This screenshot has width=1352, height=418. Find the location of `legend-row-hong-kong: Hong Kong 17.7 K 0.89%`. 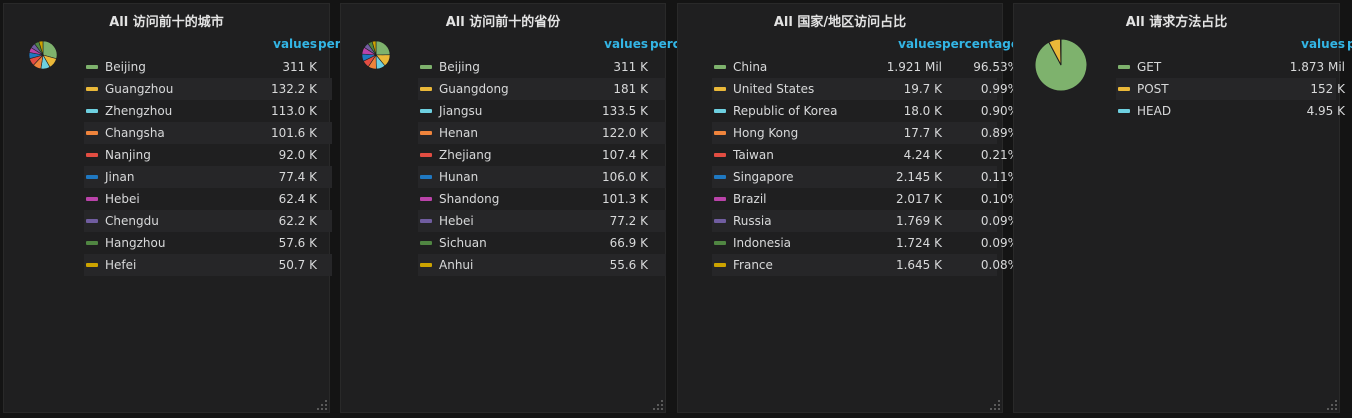

legend-row-hong-kong: Hong Kong 17.7 K 0.89% is located at coordinates (865, 133).